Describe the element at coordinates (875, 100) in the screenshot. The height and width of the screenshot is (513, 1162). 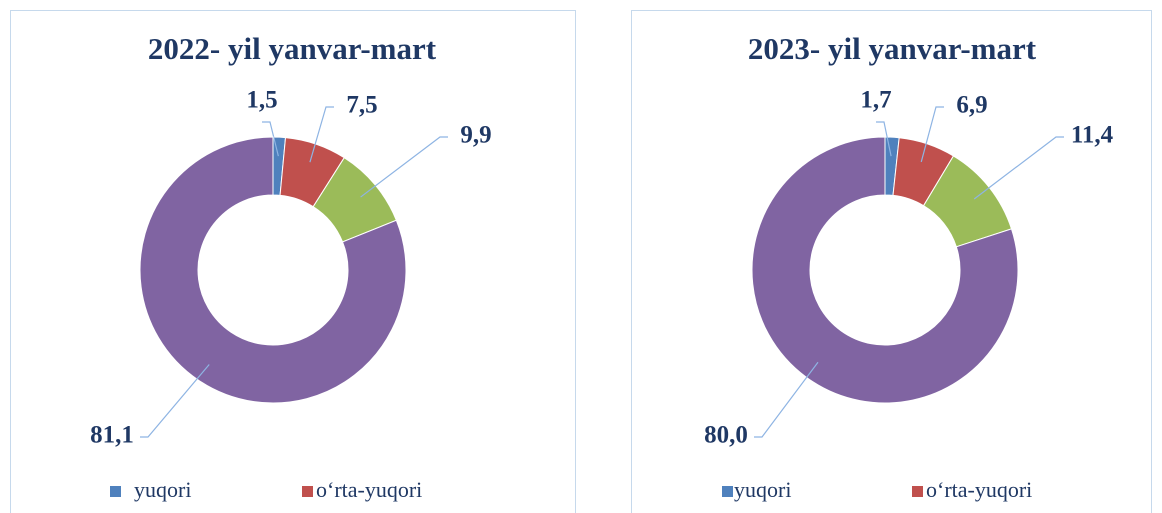
I see `data-label: 1,7` at that location.